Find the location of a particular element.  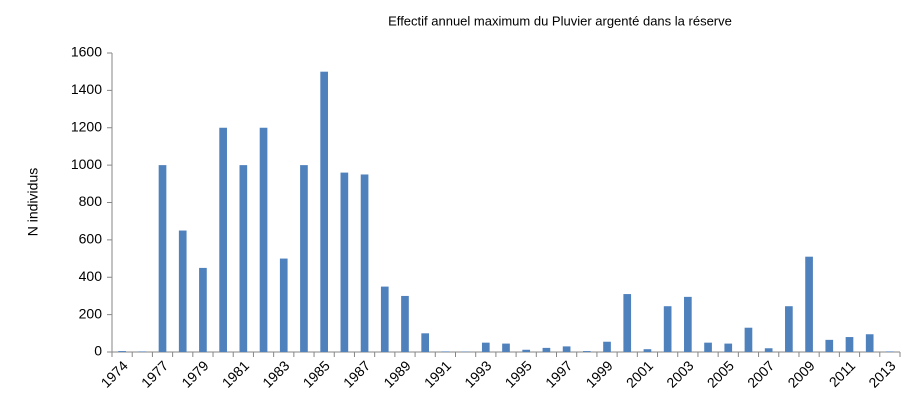

y-tick-label: 1600 is located at coordinates (86, 52).